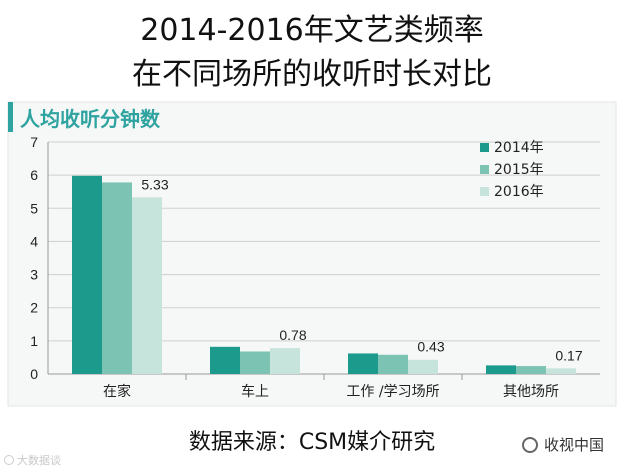 Image resolution: width=624 pixels, height=476 pixels. What do you see at coordinates (255, 362) in the screenshot?
I see `bar-2015年-1` at bounding box center [255, 362].